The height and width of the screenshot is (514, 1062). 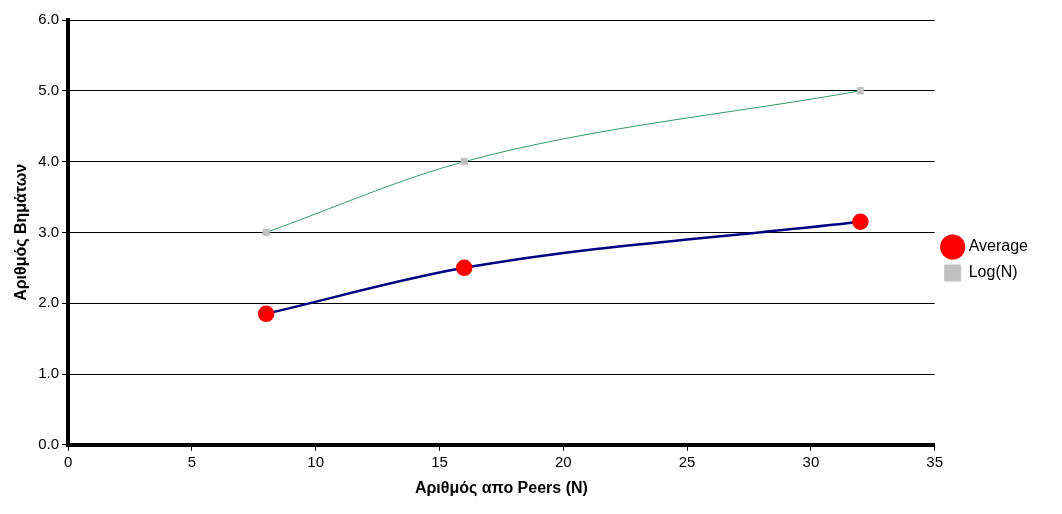 What do you see at coordinates (192, 461) in the screenshot?
I see `x-tick-label: 5` at bounding box center [192, 461].